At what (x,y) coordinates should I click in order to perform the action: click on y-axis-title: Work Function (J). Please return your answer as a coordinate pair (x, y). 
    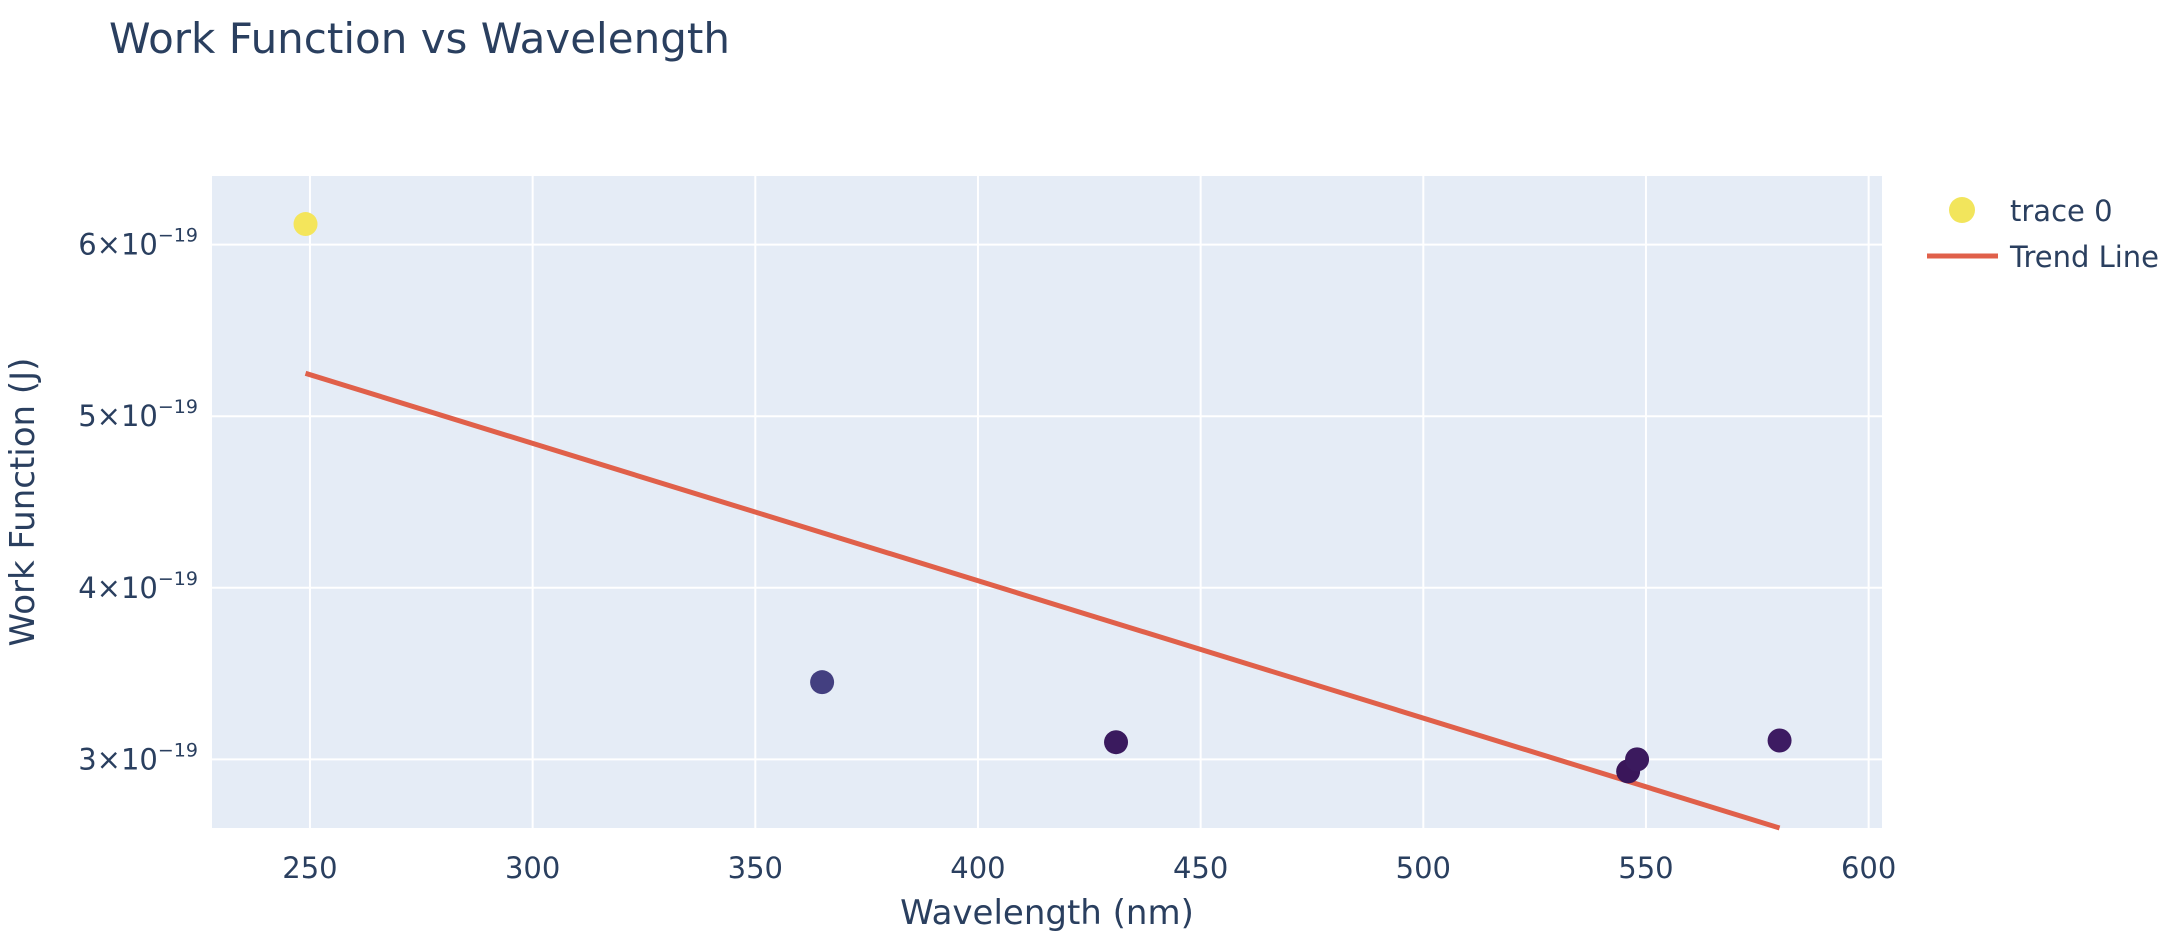
    Looking at the image, I should click on (23, 502).